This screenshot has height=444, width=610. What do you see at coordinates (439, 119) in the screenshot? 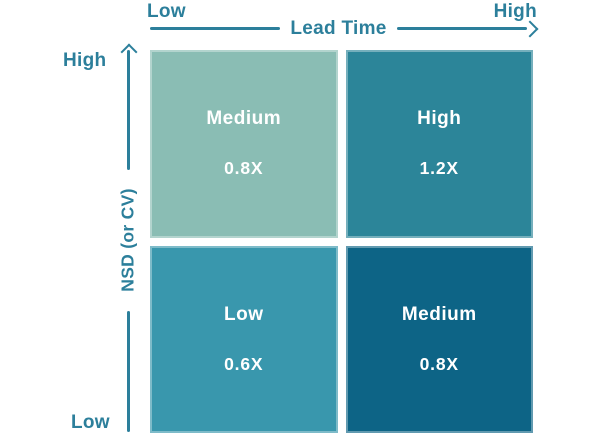
I see `quadrant-level: High` at bounding box center [439, 119].